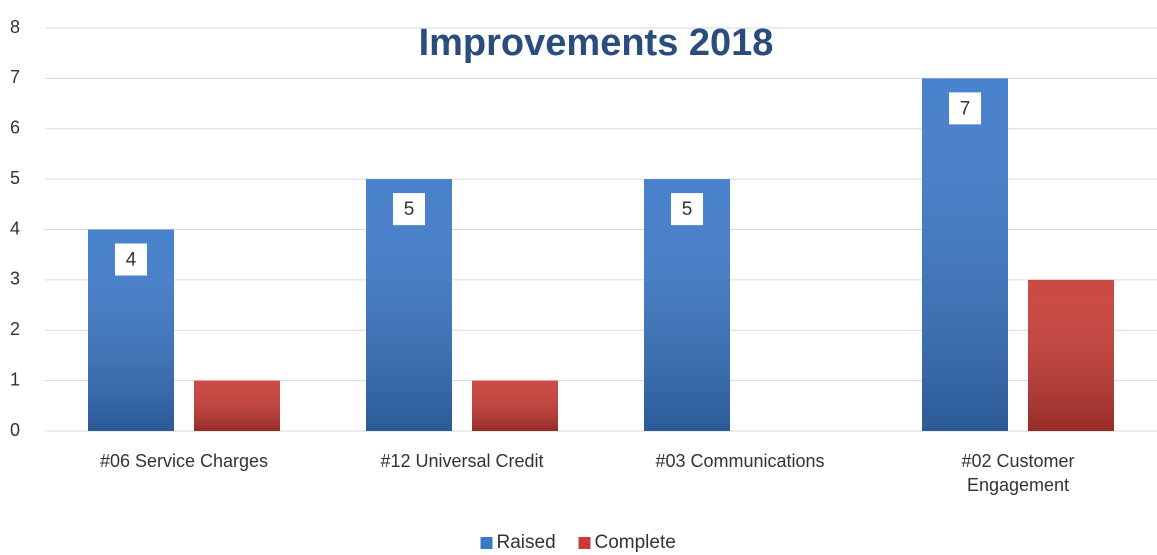  I want to click on x-tick-label: #06 Service Charges, so click(184, 461).